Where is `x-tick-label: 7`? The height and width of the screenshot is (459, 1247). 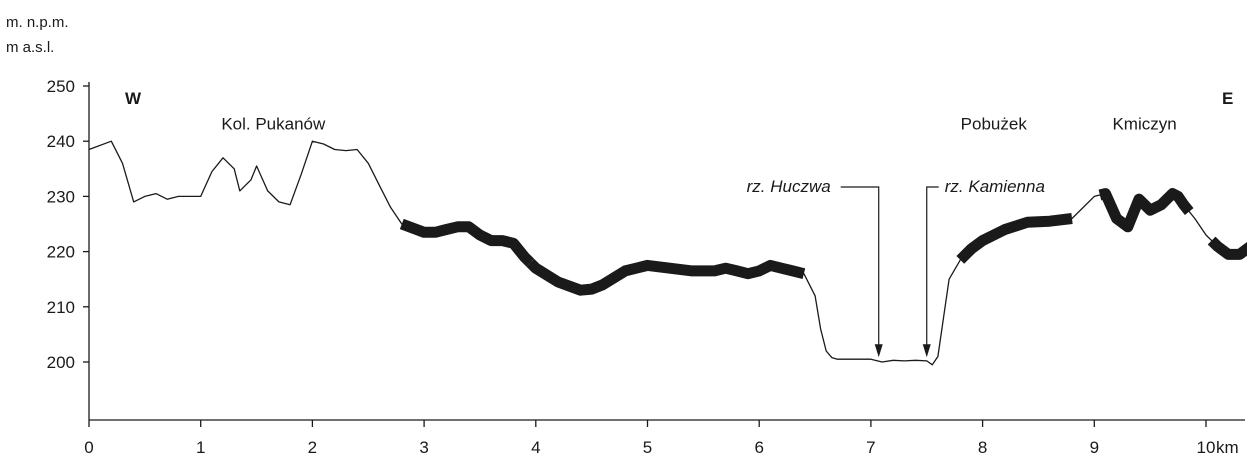 x-tick-label: 7 is located at coordinates (870, 447).